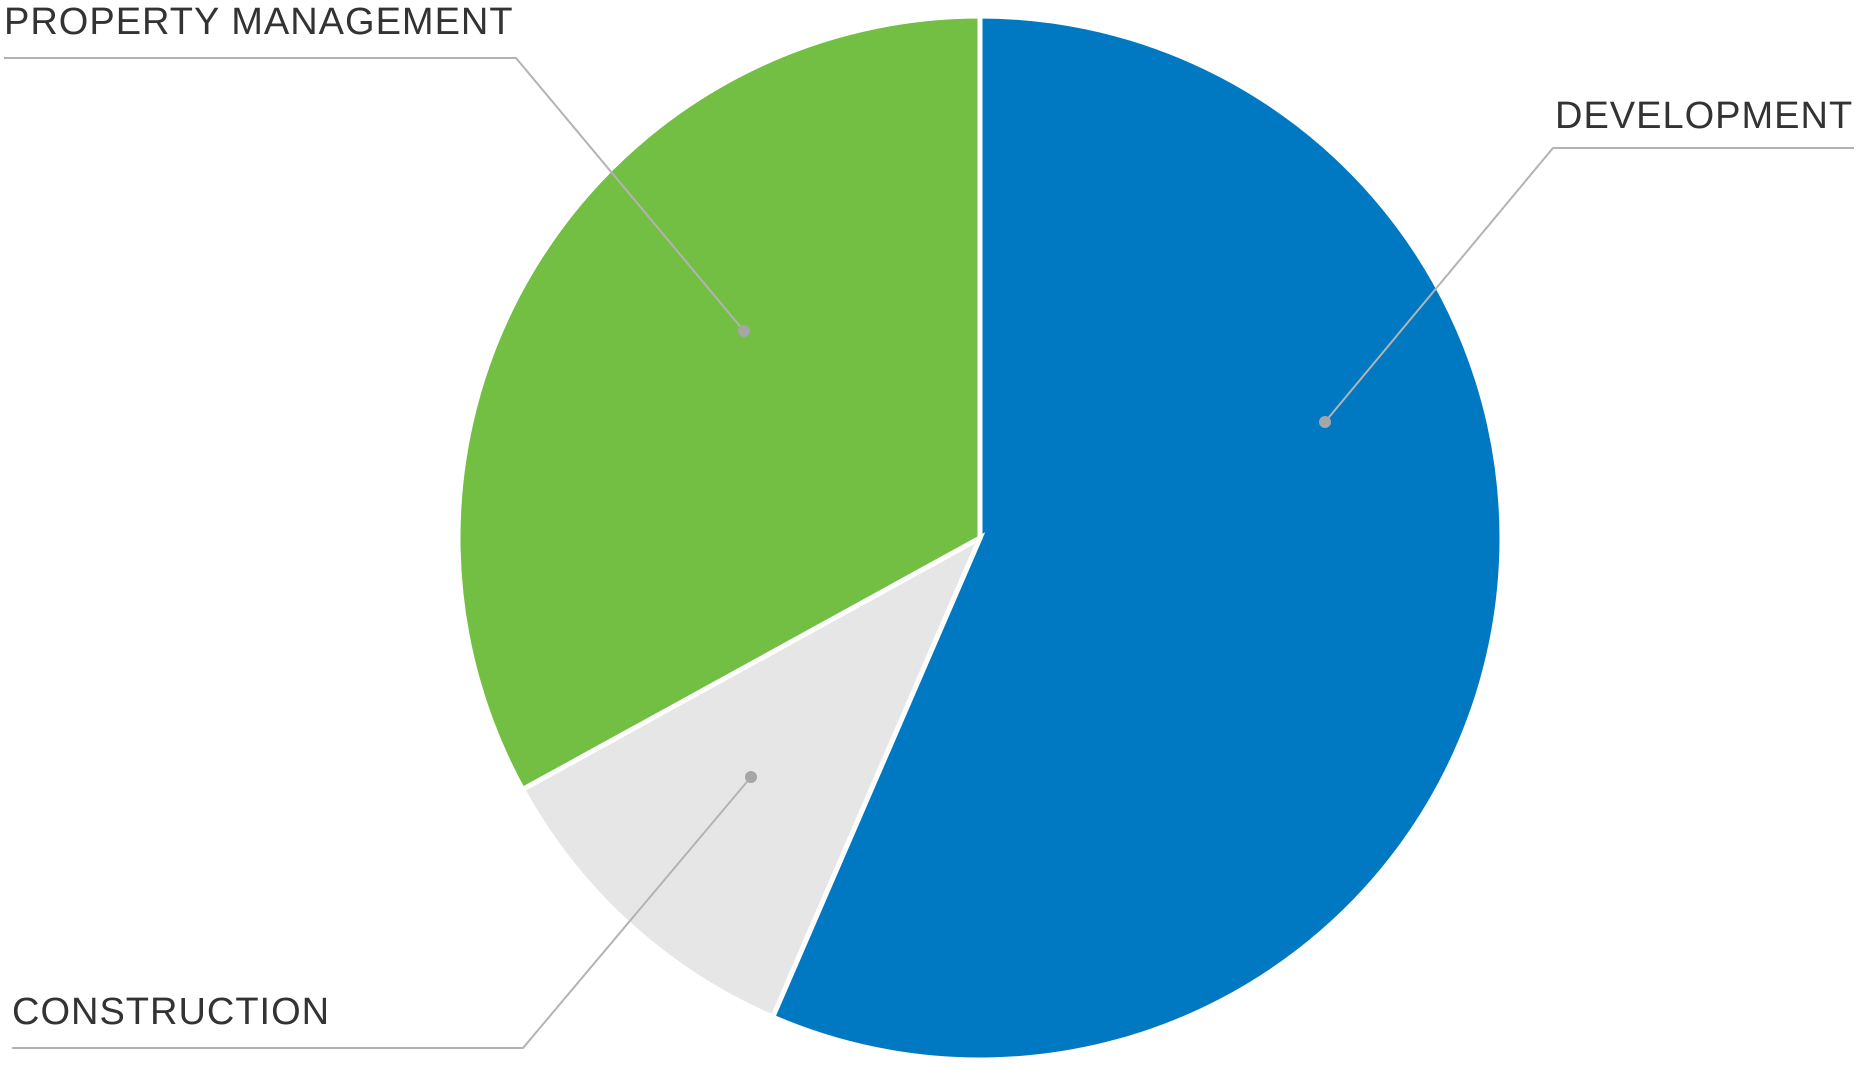 The width and height of the screenshot is (1860, 1068). I want to click on leader-dot-construction, so click(751, 777).